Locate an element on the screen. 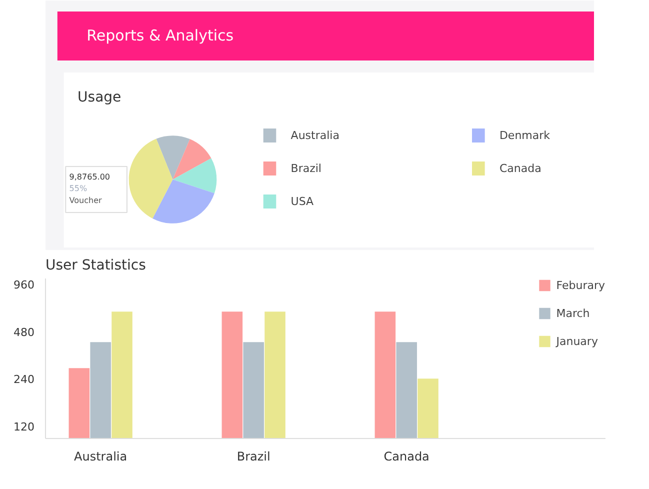  legend-label: January is located at coordinates (577, 341).